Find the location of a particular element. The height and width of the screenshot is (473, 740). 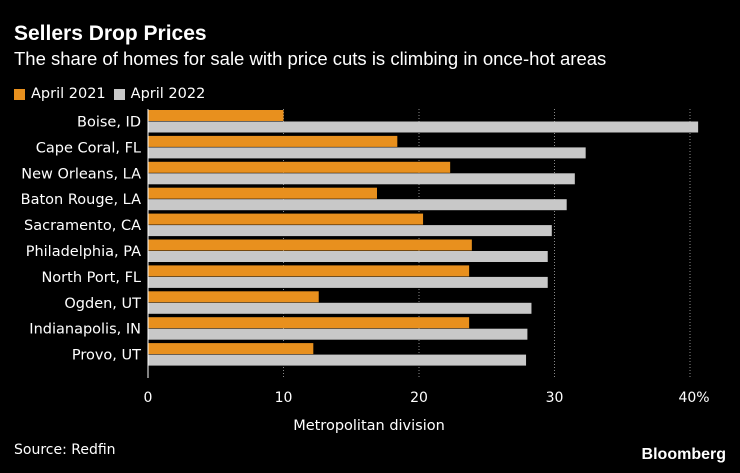

legend-swatch-2021 is located at coordinates (19, 94).